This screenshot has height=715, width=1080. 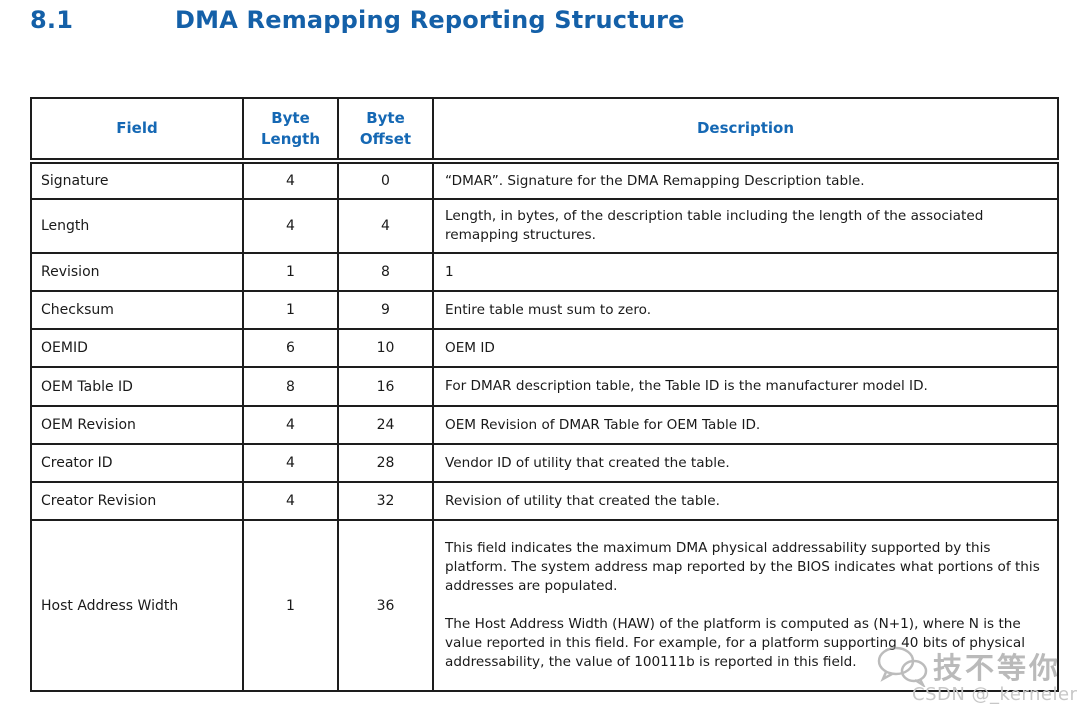 What do you see at coordinates (385, 605) in the screenshot?
I see `byte-offset-cell: 36` at bounding box center [385, 605].